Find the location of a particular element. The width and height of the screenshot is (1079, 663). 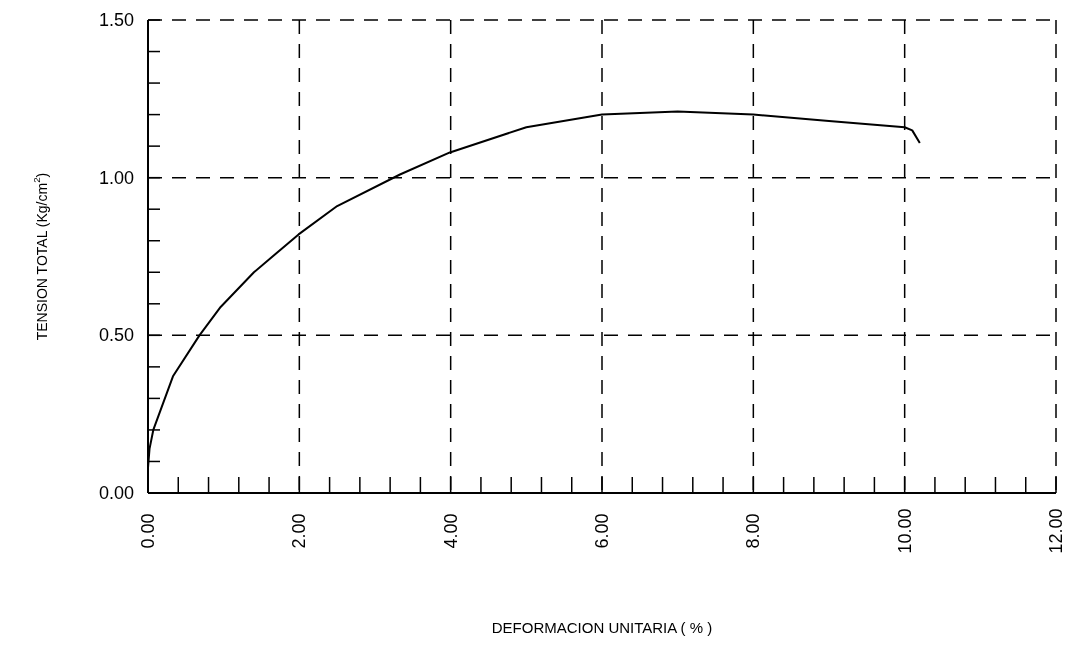

y-tick-label: 1.50 is located at coordinates (116, 20).